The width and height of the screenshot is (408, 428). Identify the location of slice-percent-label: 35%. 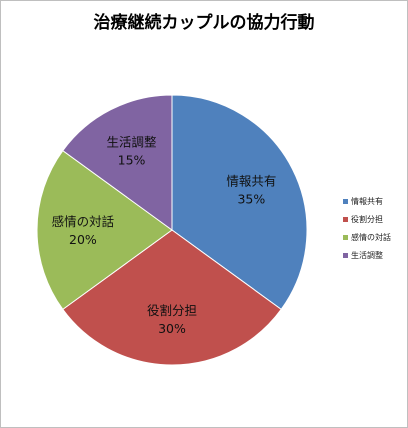
(251, 199).